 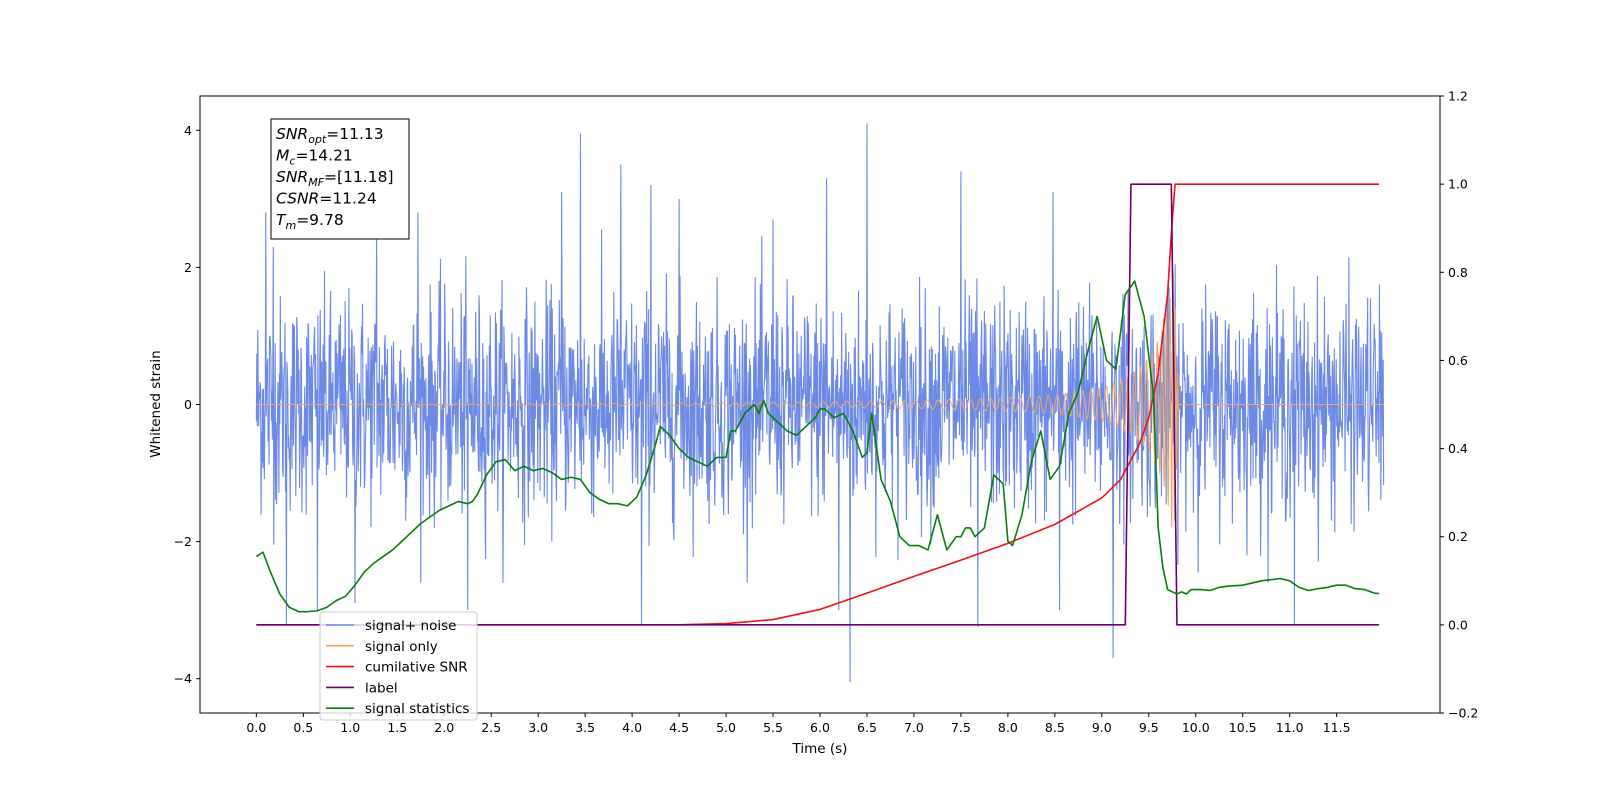 I want to click on x-tick-label: 4.5, so click(x=679, y=727).